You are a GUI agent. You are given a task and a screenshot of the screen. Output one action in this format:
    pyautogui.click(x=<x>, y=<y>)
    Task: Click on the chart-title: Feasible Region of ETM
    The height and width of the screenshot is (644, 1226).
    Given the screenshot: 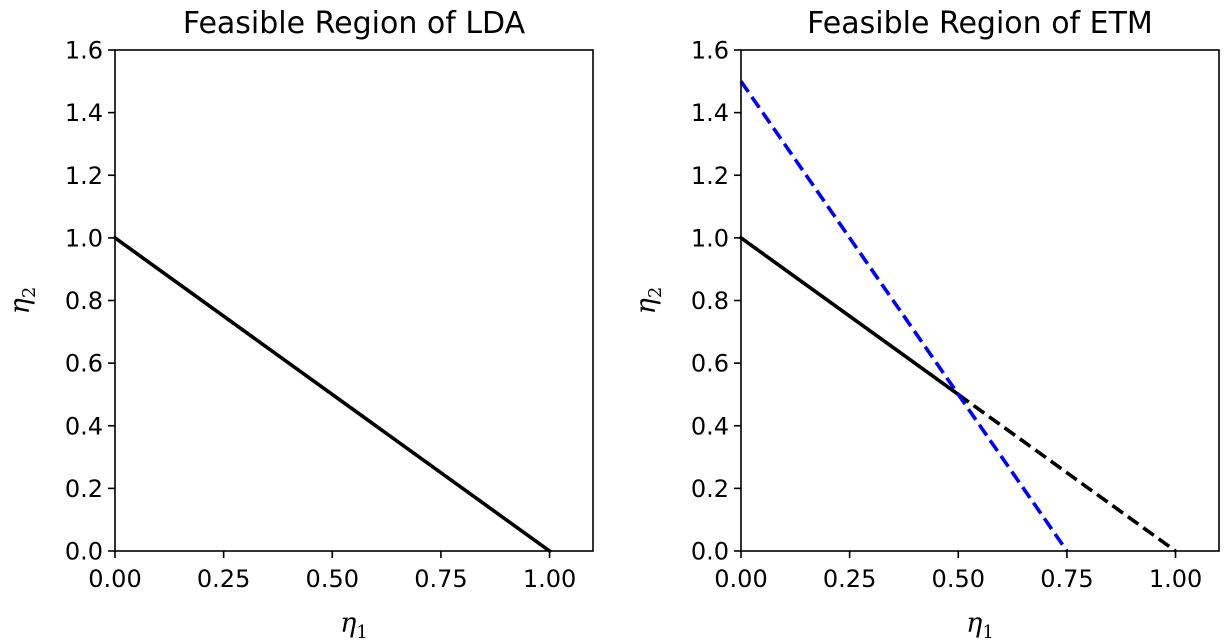 What is the action you would take?
    pyautogui.click(x=980, y=23)
    